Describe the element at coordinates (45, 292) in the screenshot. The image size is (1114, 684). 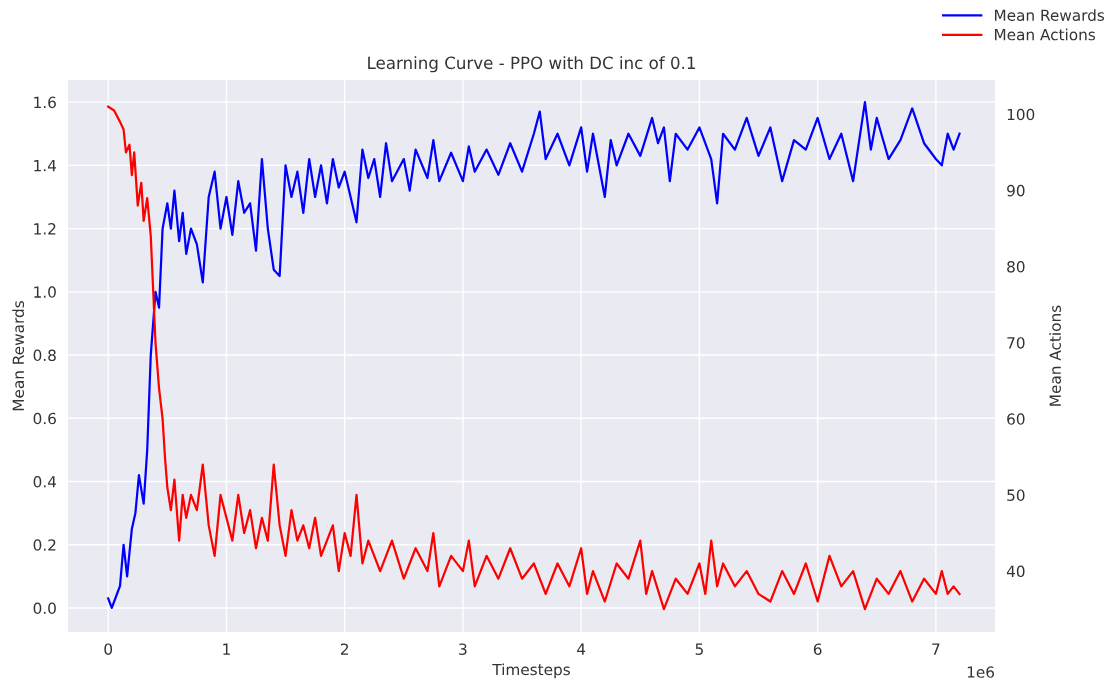
I see `y-tick-label: 1.0` at that location.